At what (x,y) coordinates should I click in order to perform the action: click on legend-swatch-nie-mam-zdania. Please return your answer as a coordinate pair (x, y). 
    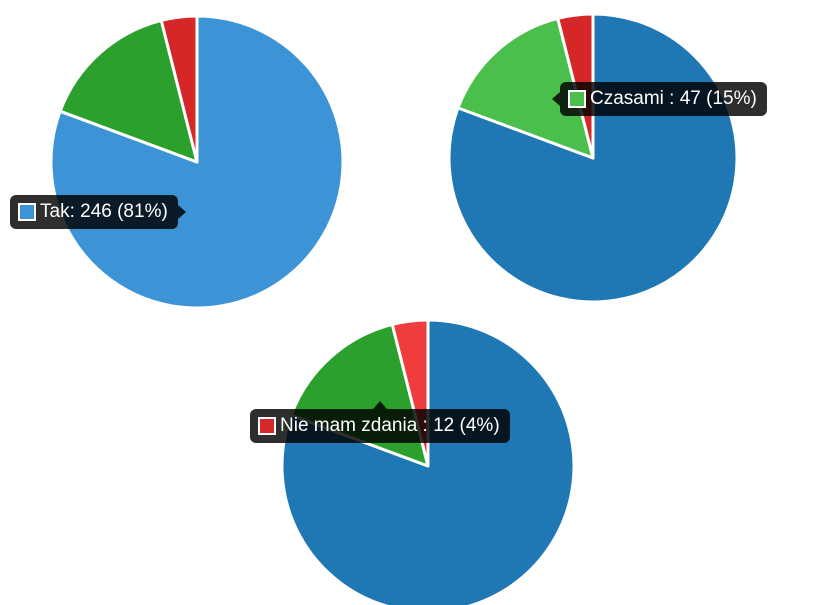
    Looking at the image, I should click on (267, 426).